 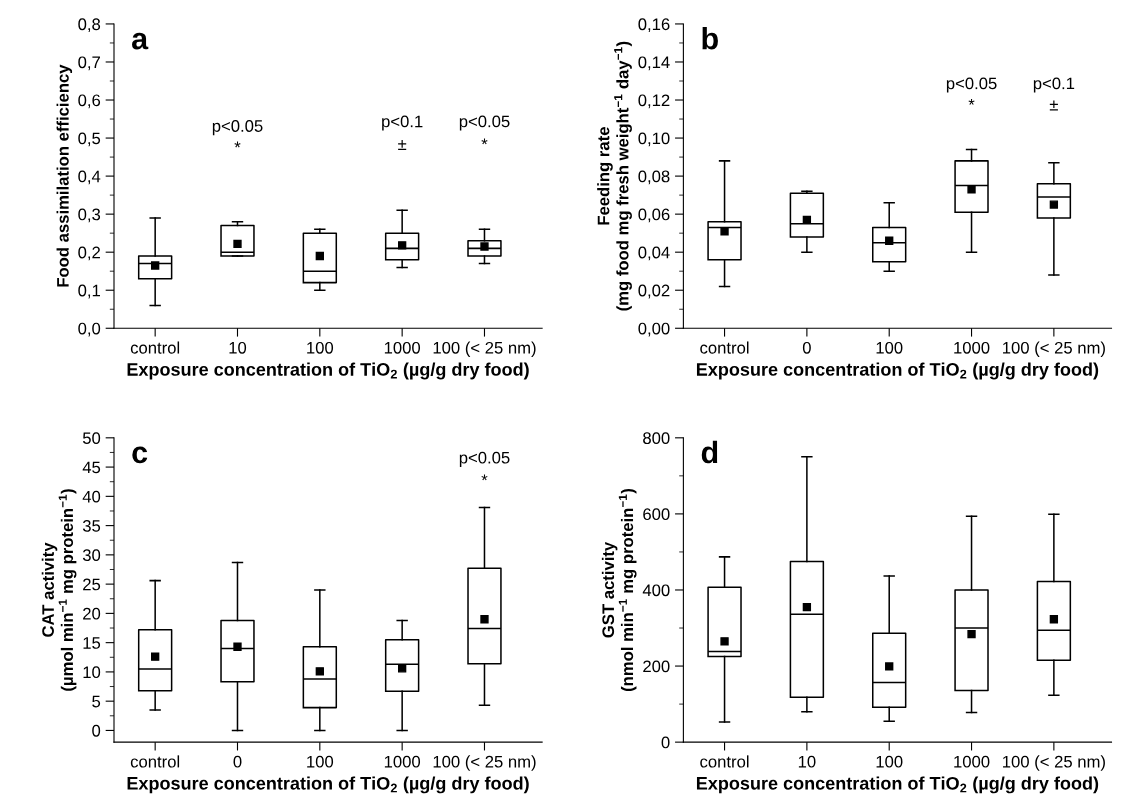 I want to click on y-tick-label: 0,2, so click(x=89, y=253).